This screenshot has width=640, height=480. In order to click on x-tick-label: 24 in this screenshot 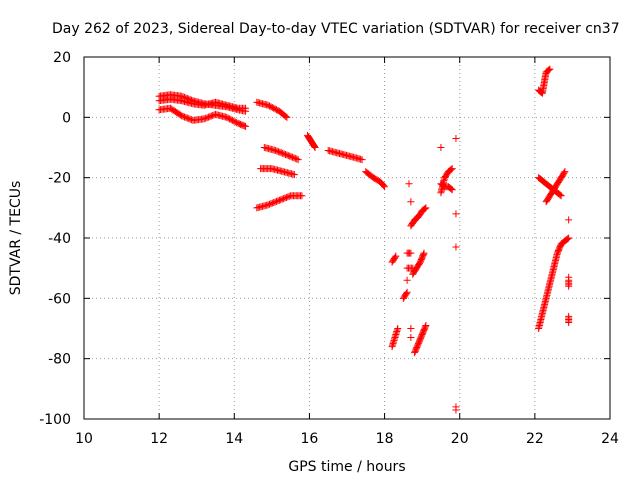, I will do `click(610, 439)`.